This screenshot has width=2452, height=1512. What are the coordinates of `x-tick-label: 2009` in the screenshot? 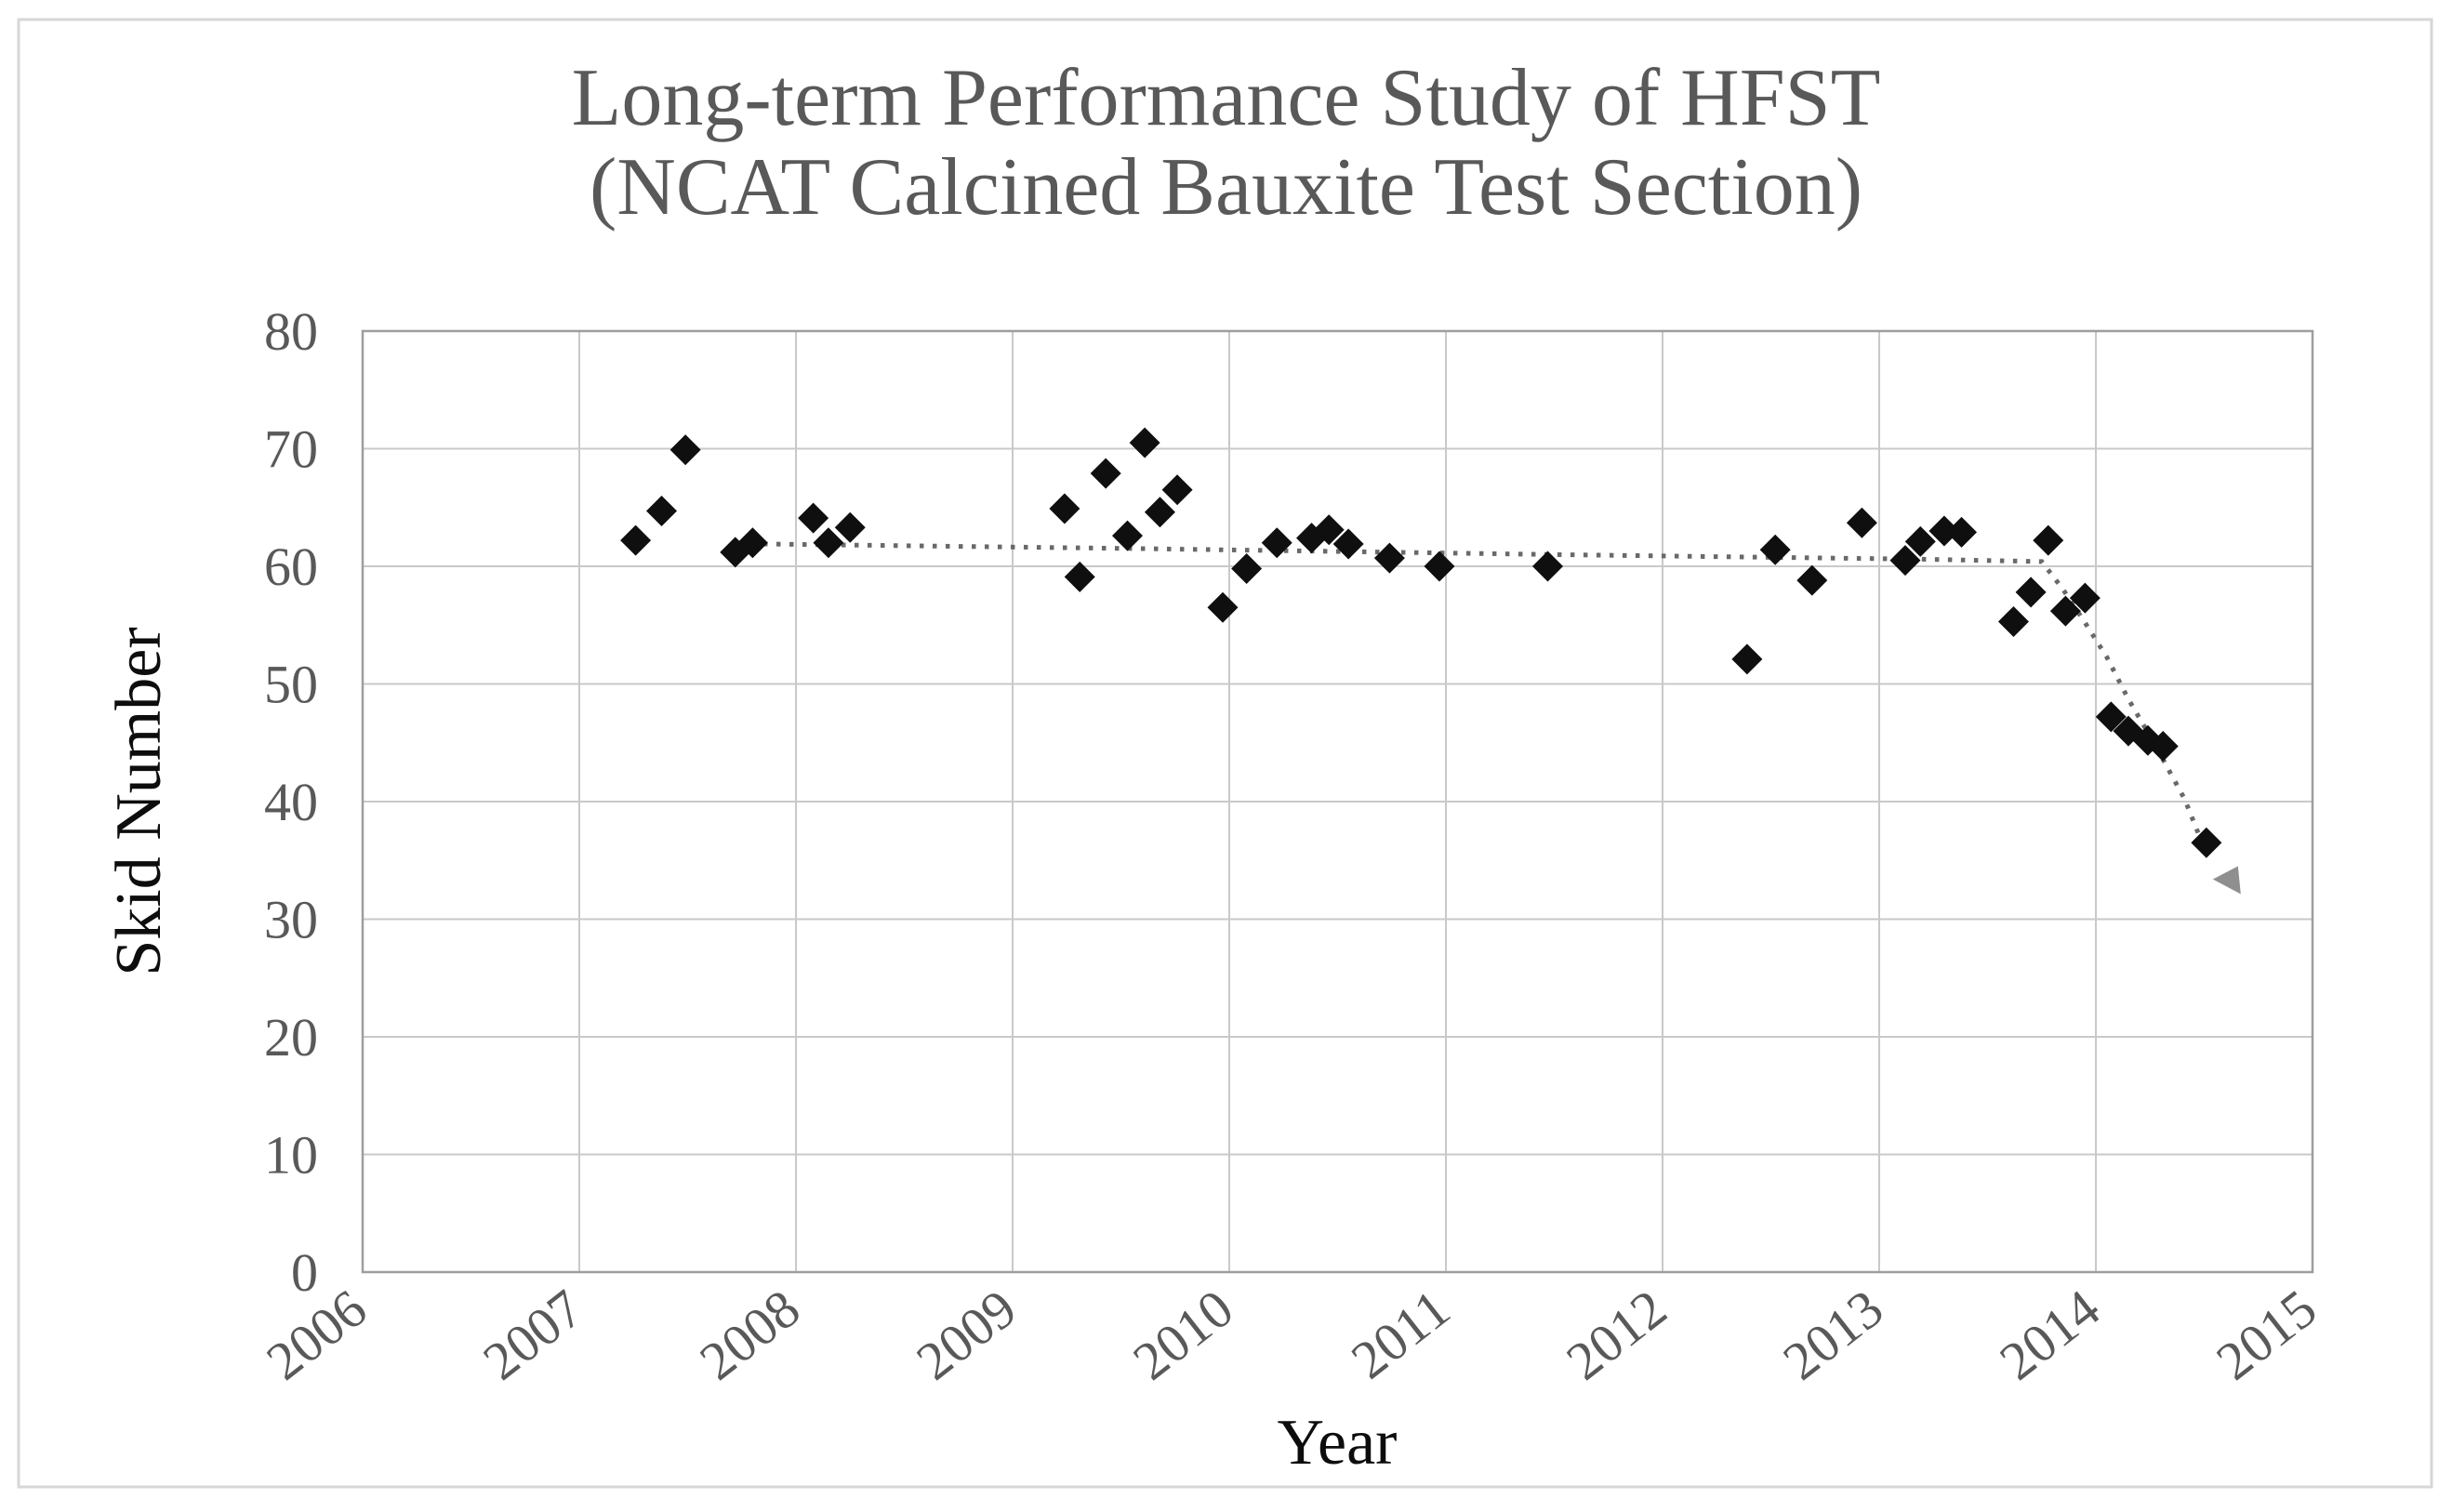 It's located at (967, 1335).